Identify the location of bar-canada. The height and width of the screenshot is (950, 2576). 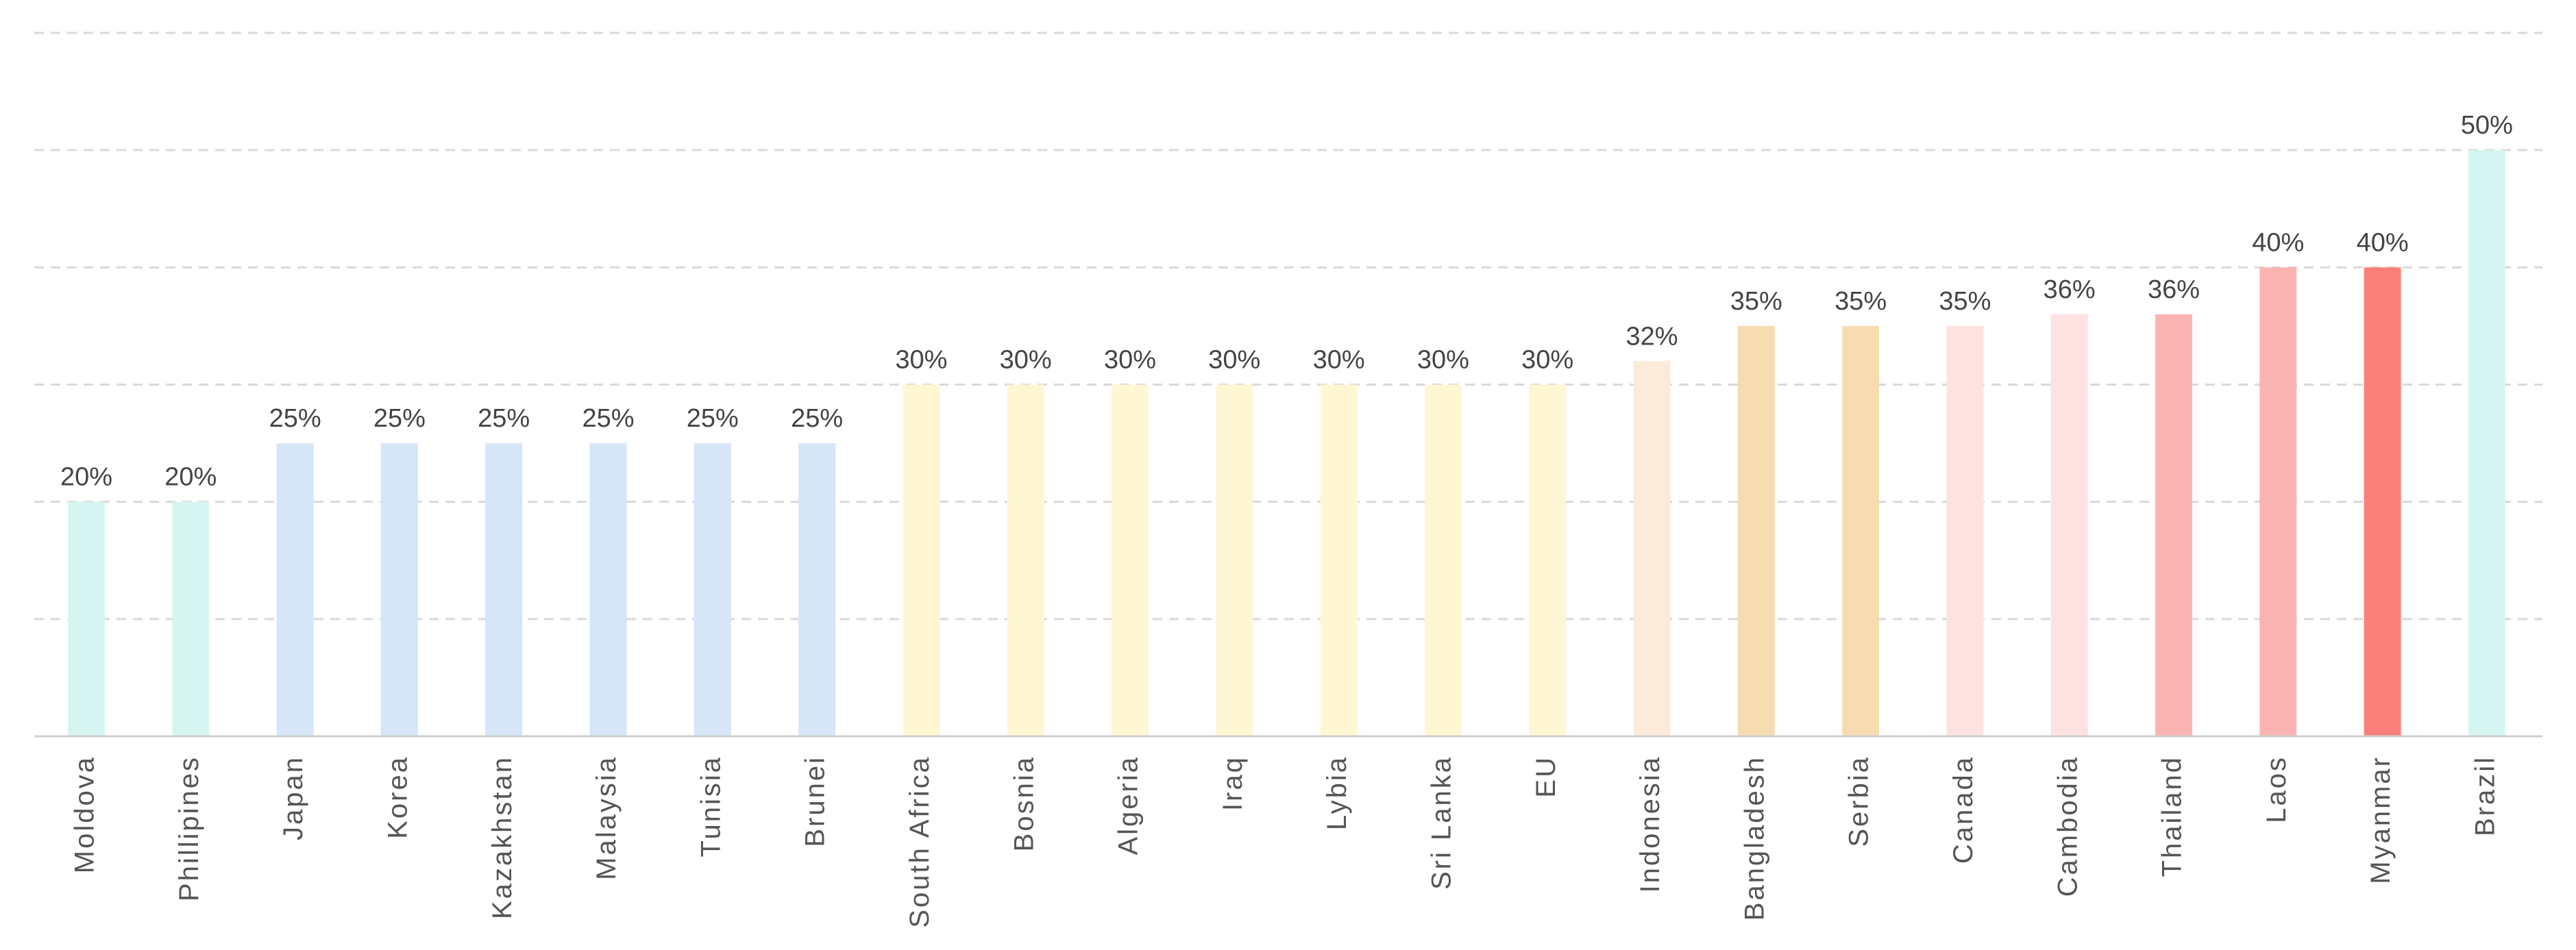
(1965, 531).